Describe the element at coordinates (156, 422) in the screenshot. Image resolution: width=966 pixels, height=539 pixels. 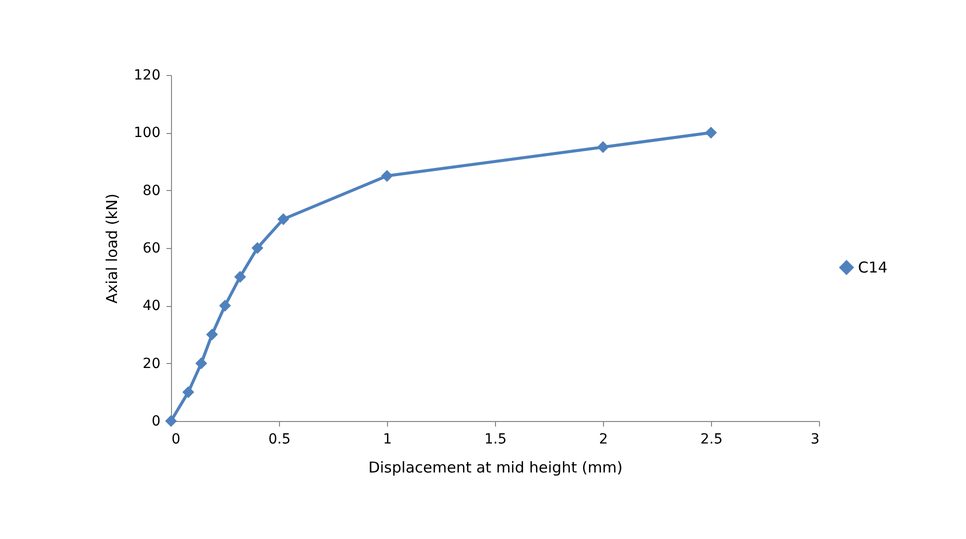
I see `y-tick-label: 0` at that location.